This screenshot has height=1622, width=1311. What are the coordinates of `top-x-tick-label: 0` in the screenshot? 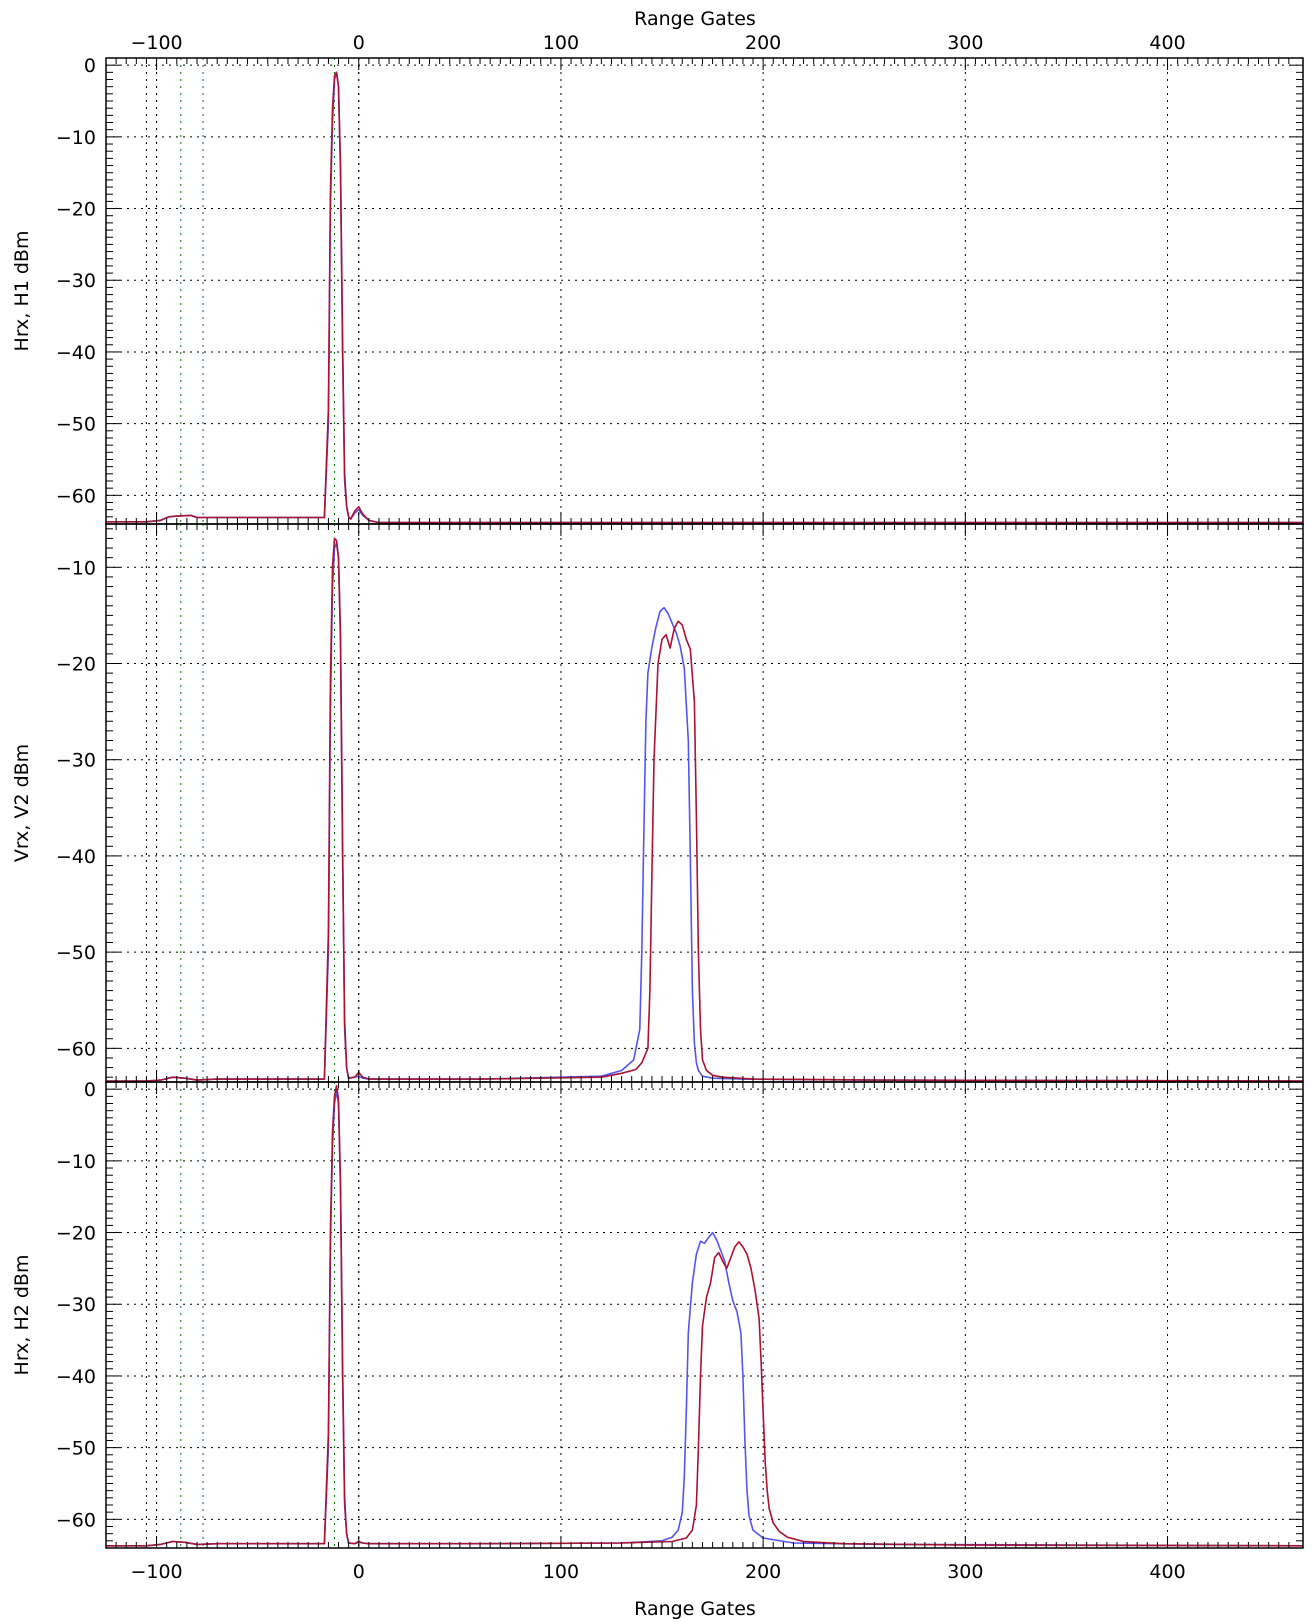 It's located at (359, 43).